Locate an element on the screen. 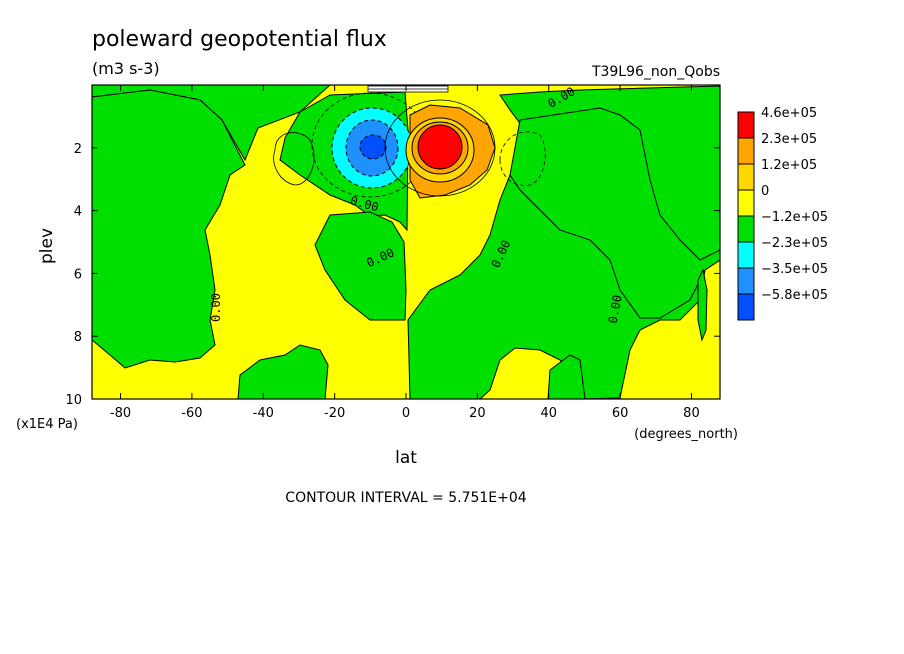 This screenshot has width=904, height=654. legend-label: −5.8e+05 is located at coordinates (794, 295).